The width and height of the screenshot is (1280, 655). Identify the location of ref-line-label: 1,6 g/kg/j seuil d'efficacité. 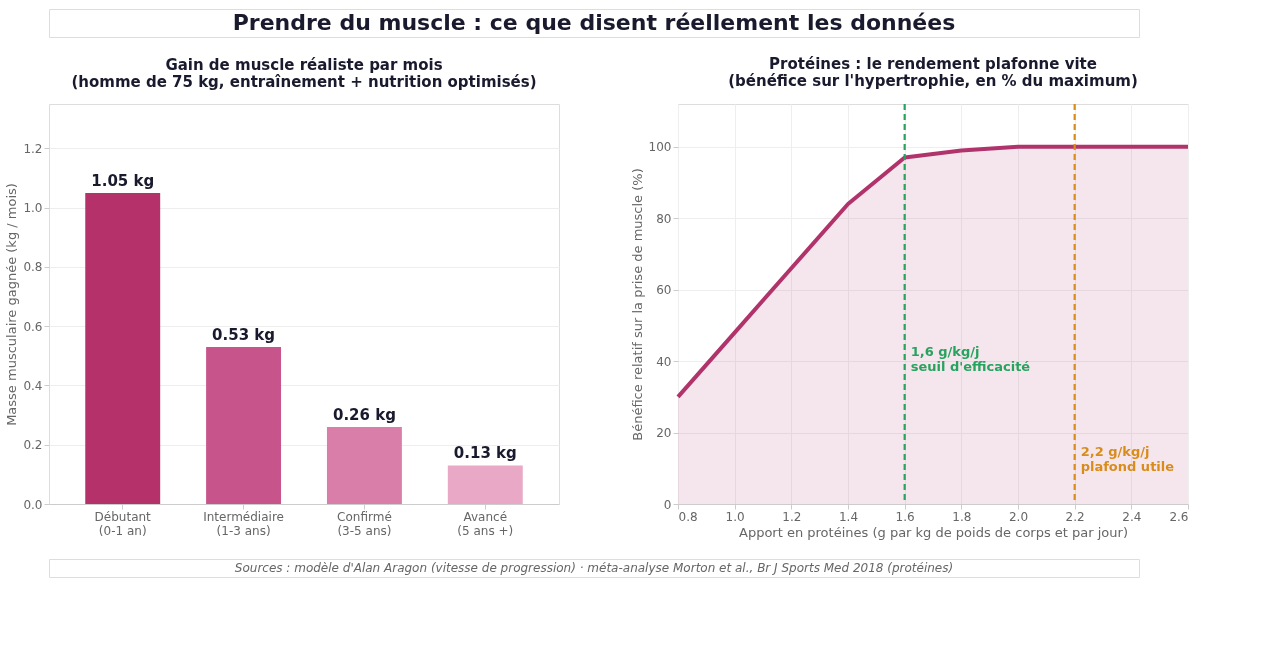
(970, 359).